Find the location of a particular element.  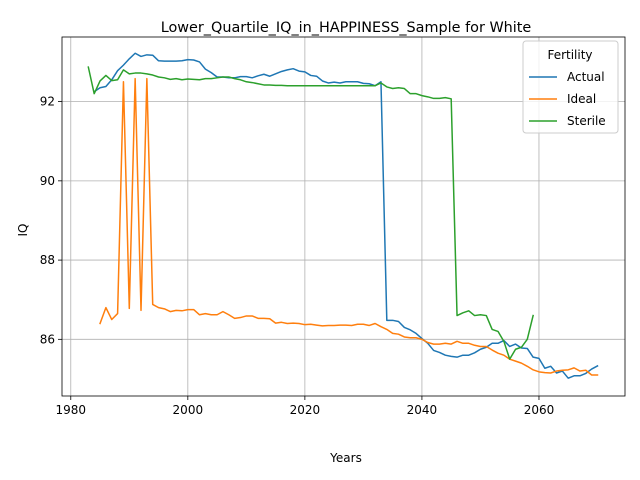

y-tick-label: 88 is located at coordinates (47, 260).